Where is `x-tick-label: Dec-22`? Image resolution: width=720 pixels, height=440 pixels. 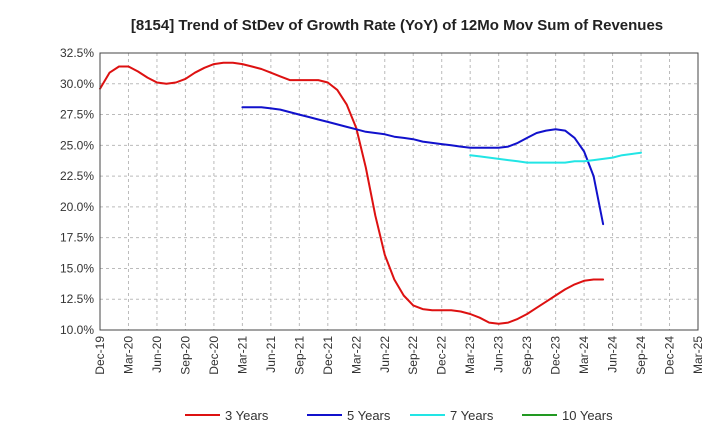
x-tick-label: Dec-22 is located at coordinates (442, 355).